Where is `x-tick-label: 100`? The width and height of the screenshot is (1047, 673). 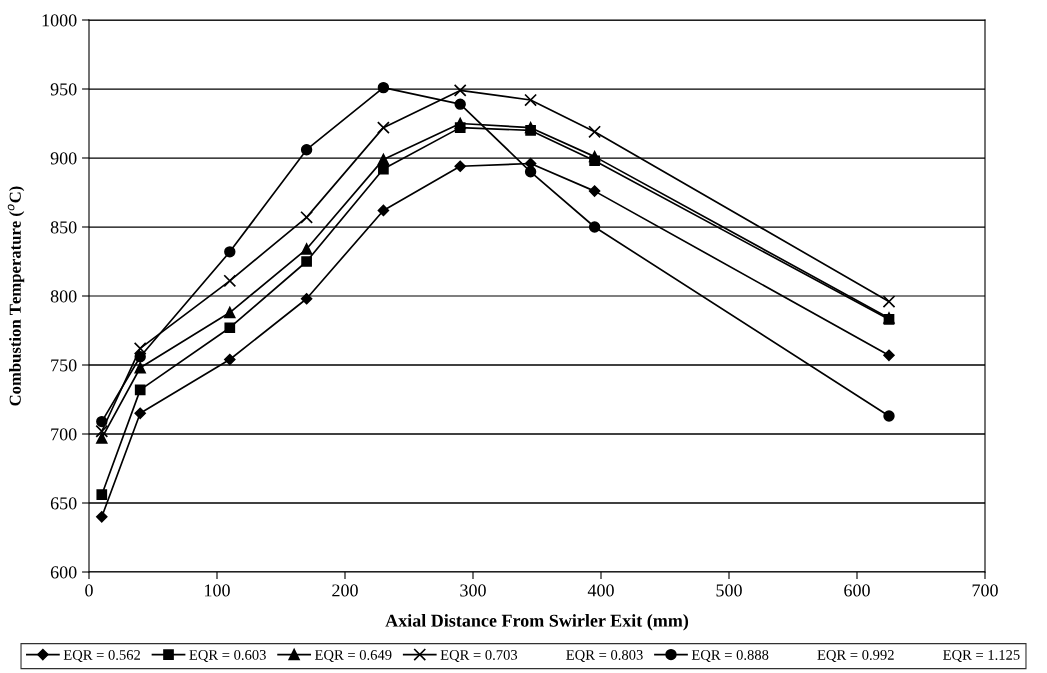
x-tick-label: 100 is located at coordinates (217, 590).